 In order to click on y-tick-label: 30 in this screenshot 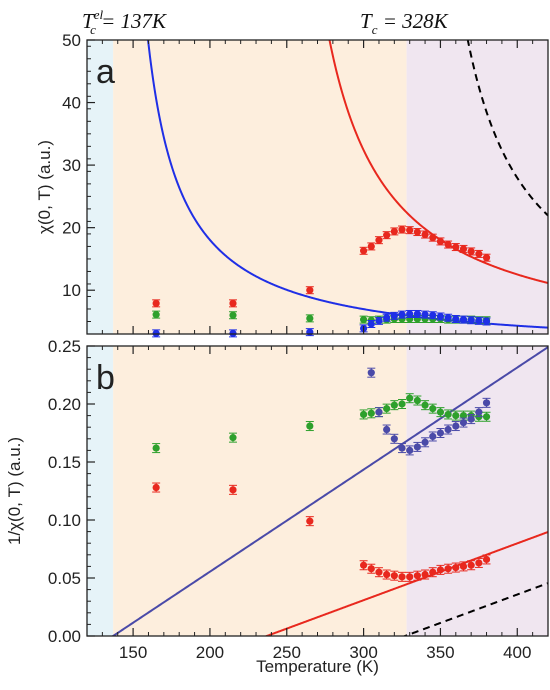, I will do `click(71, 165)`.